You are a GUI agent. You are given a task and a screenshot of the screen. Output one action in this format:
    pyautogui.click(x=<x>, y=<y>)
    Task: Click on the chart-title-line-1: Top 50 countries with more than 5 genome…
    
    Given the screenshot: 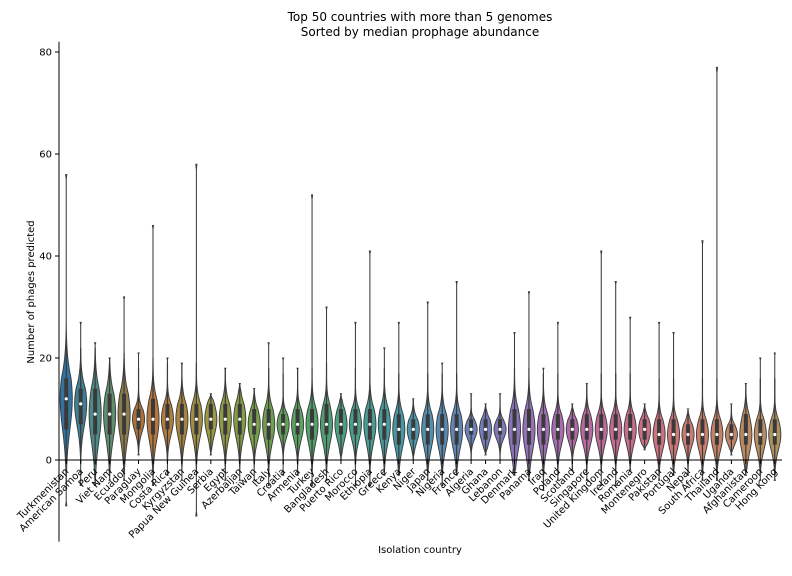 What is the action you would take?
    pyautogui.click(x=420, y=17)
    